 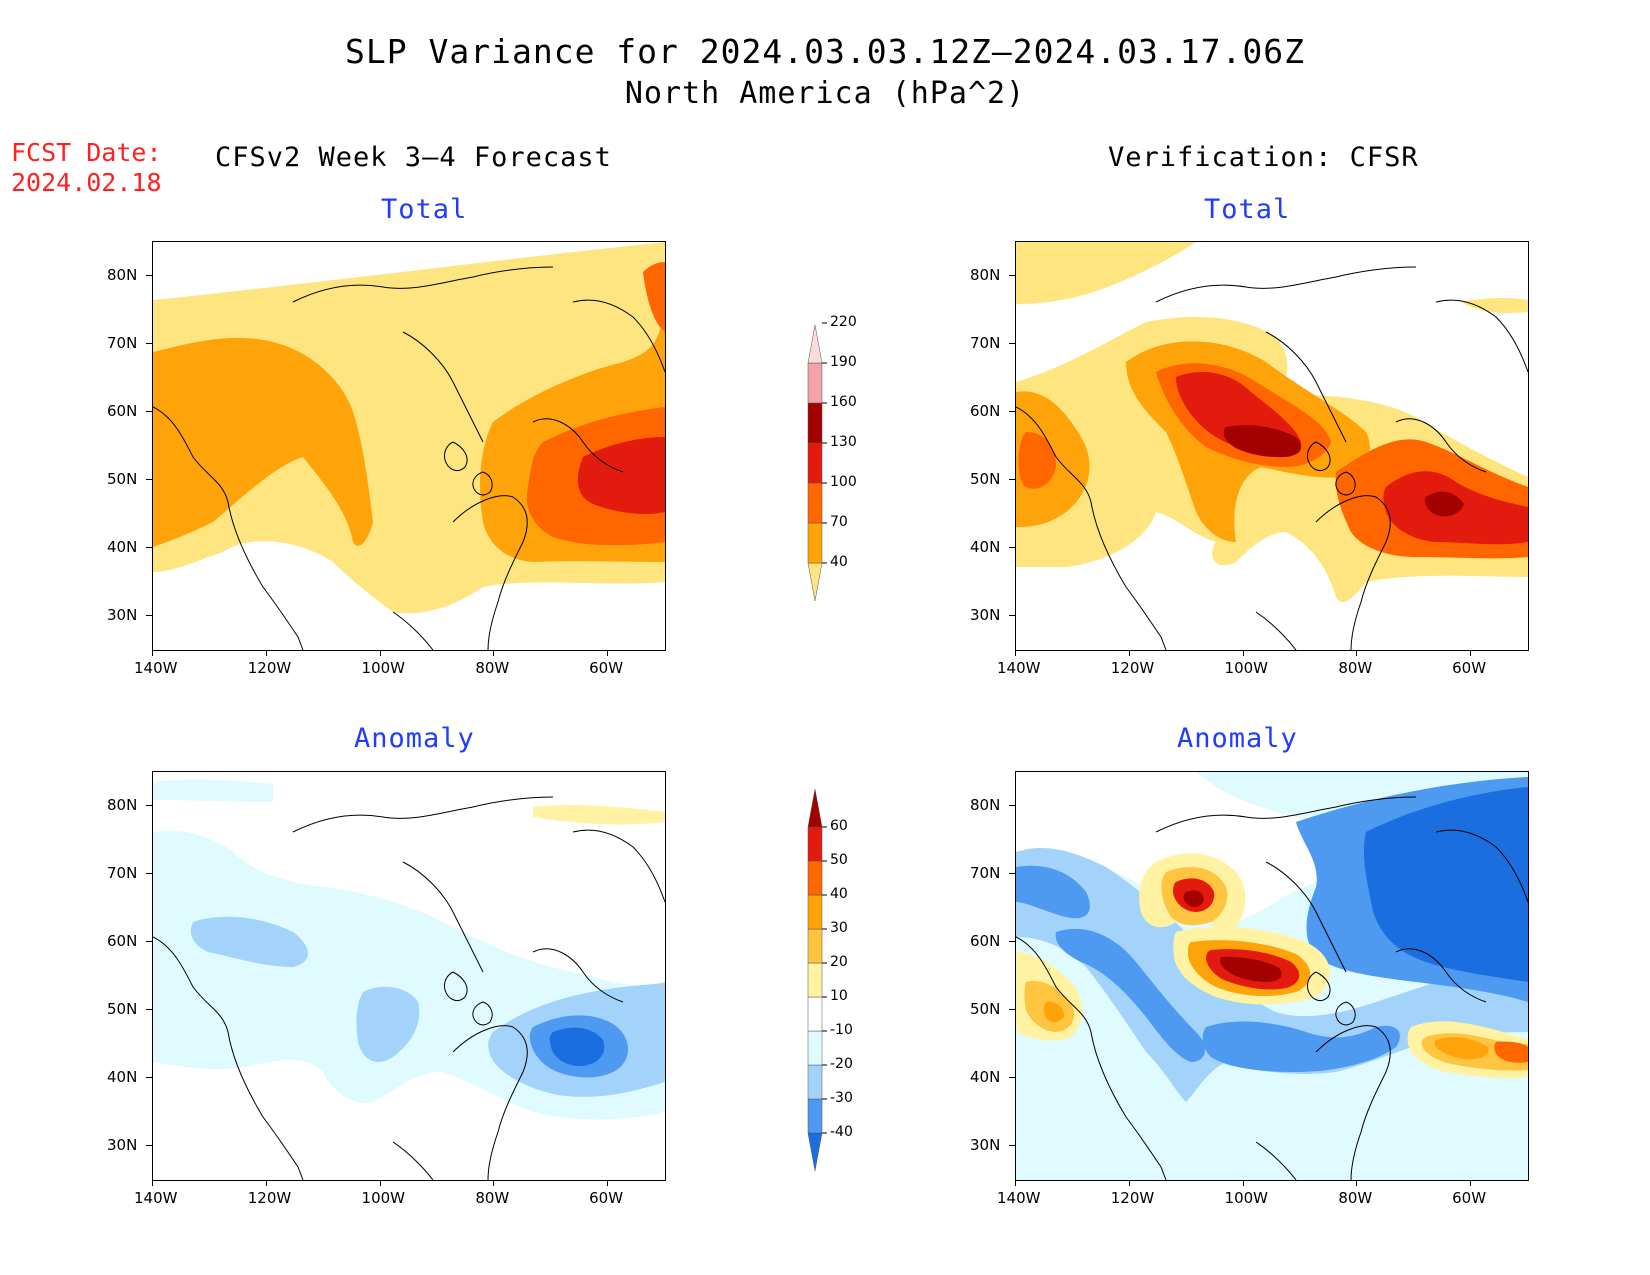 What do you see at coordinates (841, 1064) in the screenshot?
I see `colorbar-label: -20` at bounding box center [841, 1064].